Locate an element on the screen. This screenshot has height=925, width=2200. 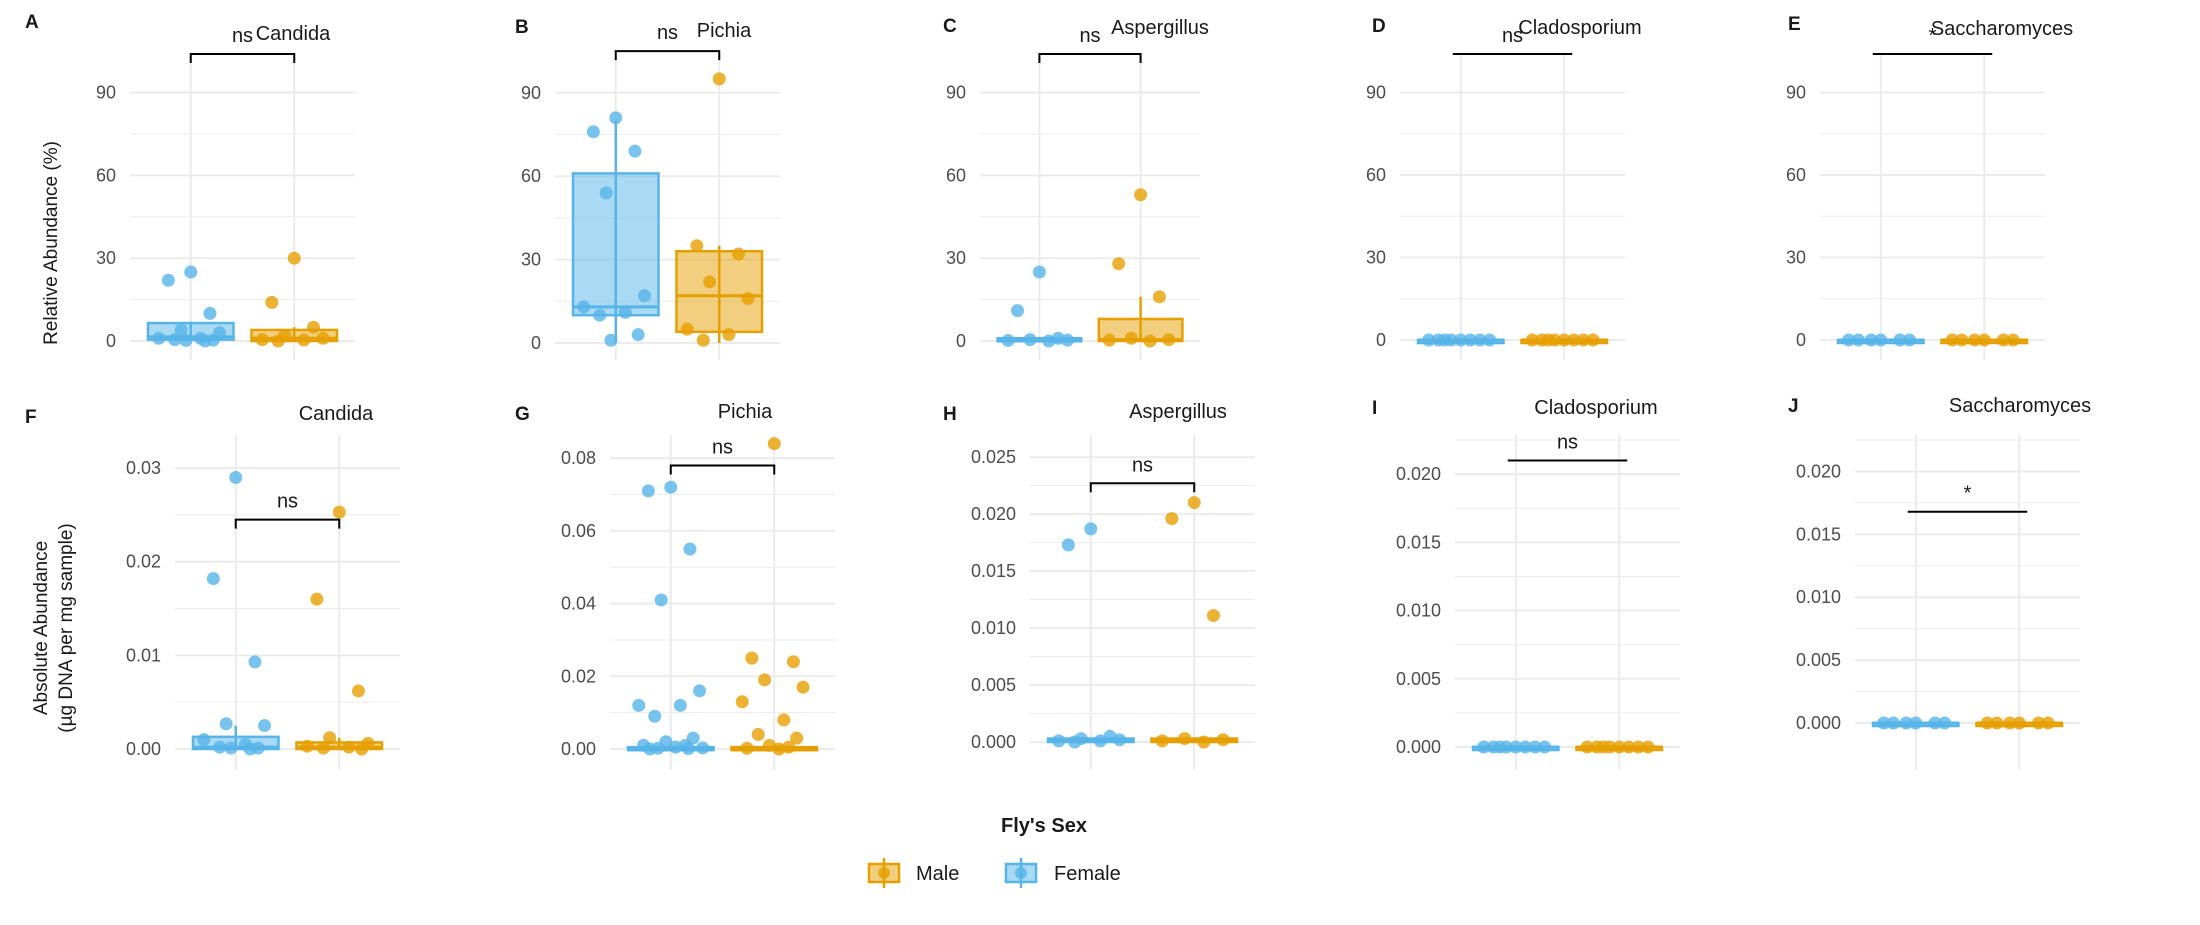
y-axis-label-top: Relative Abundance (%) is located at coordinates (51, 243).